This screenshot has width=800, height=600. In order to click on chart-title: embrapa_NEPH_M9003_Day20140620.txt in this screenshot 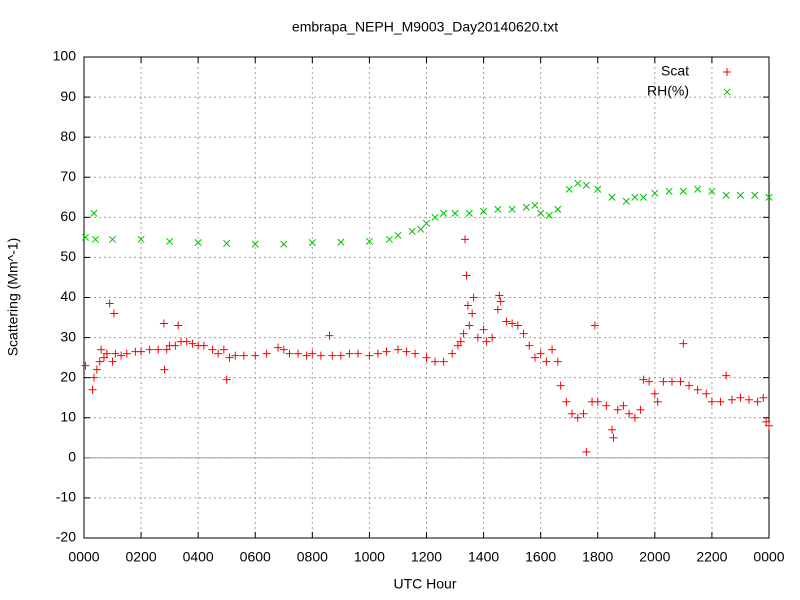, I will do `click(425, 27)`.